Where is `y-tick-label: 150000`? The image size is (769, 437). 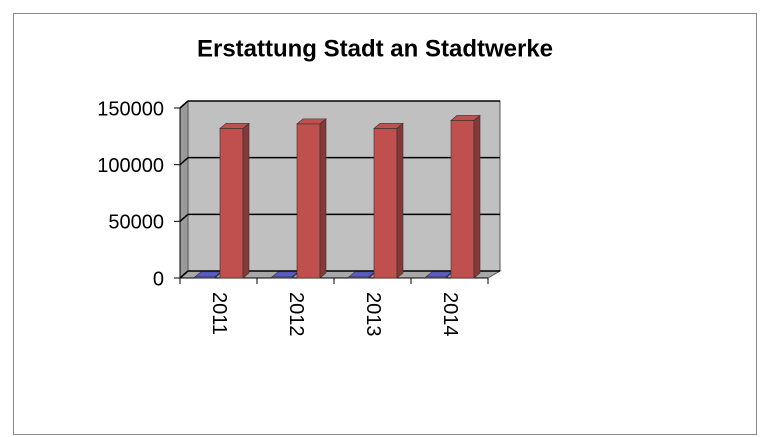
y-tick-label: 150000 is located at coordinates (130, 109).